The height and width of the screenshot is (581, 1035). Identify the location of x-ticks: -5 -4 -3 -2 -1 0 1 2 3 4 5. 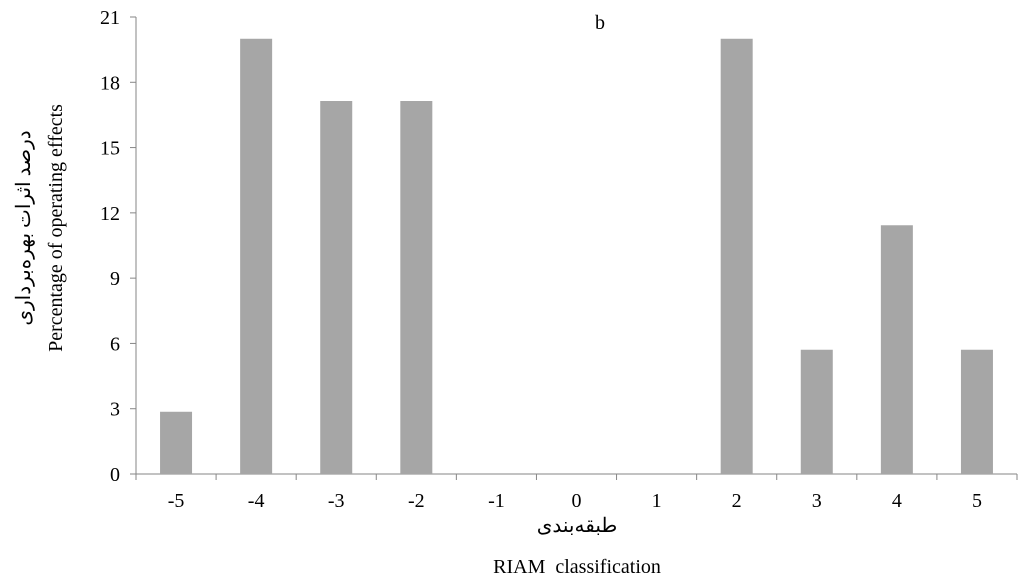
(576, 493).